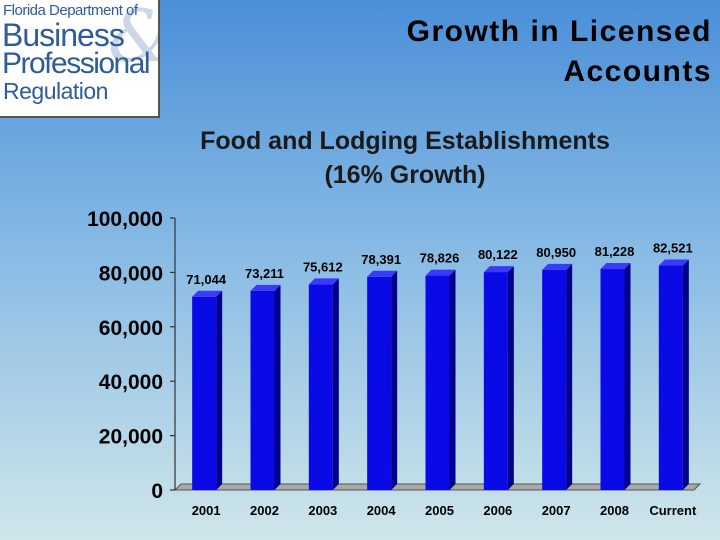 Image resolution: width=720 pixels, height=540 pixels. What do you see at coordinates (55, 91) in the screenshot?
I see `logo-line-regulation: Regulation` at bounding box center [55, 91].